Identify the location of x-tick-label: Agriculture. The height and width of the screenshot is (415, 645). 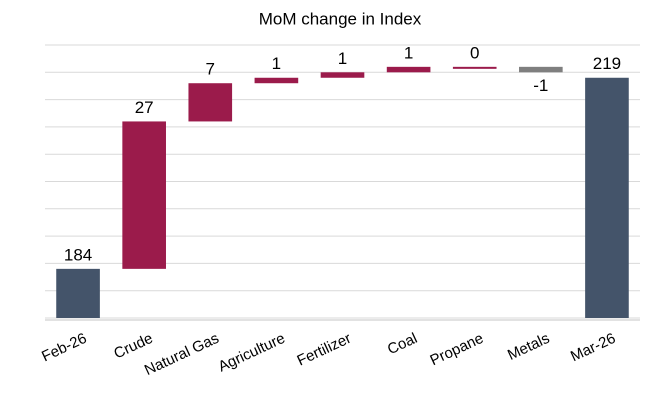
(252, 353).